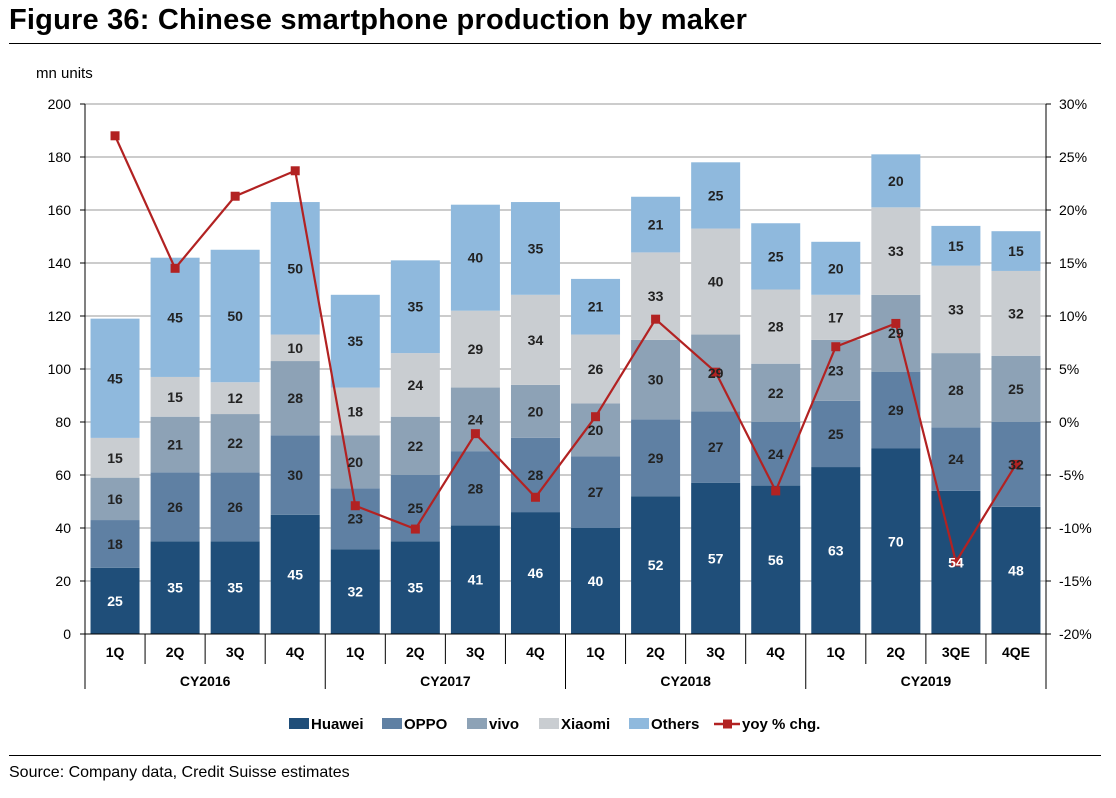 The image size is (1116, 798). What do you see at coordinates (60, 104) in the screenshot?
I see `y-tick-label: 200` at bounding box center [60, 104].